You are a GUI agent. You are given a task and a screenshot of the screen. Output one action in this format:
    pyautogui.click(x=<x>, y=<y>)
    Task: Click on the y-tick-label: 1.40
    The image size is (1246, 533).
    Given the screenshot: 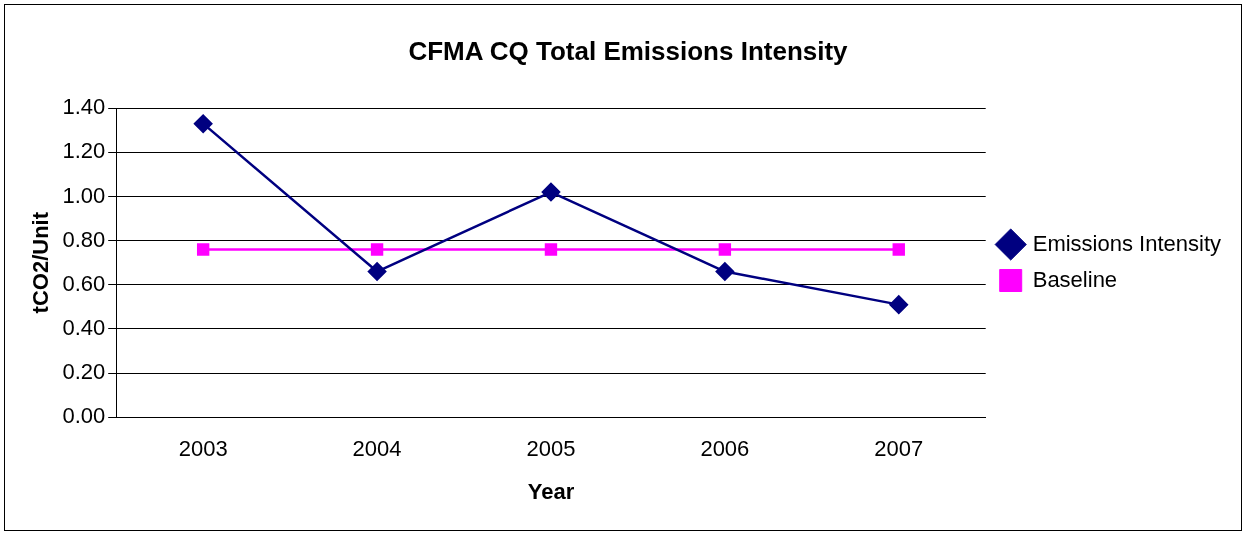 What is the action you would take?
    pyautogui.click(x=84, y=107)
    